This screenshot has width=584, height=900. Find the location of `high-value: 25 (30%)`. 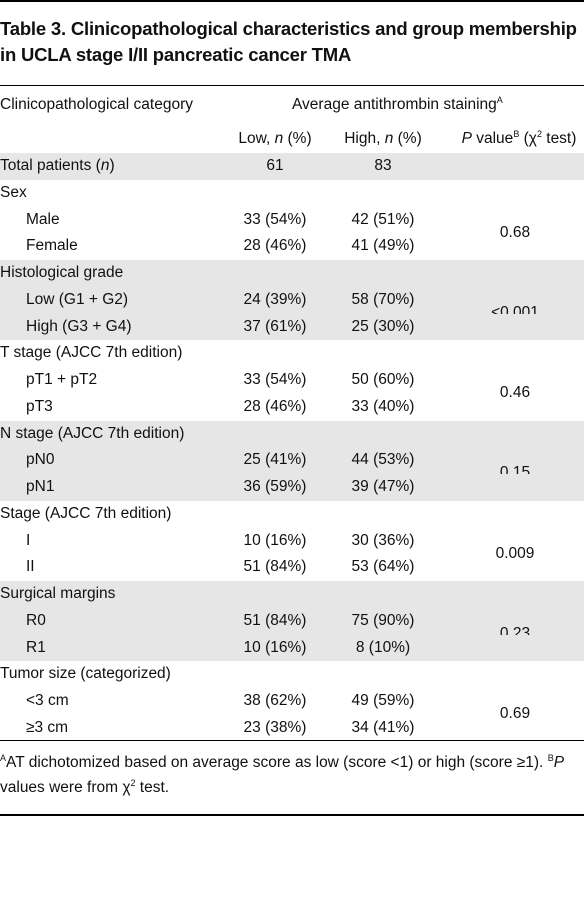

high-value: 25 (30%) is located at coordinates (383, 326).